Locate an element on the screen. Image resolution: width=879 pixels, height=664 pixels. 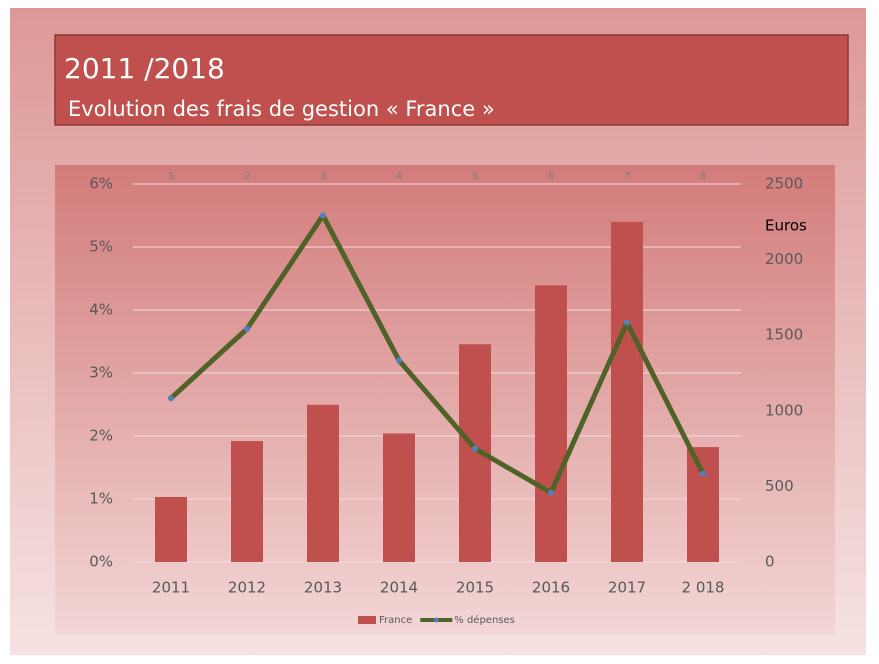
y-tick-label: 1% is located at coordinates (101, 499).